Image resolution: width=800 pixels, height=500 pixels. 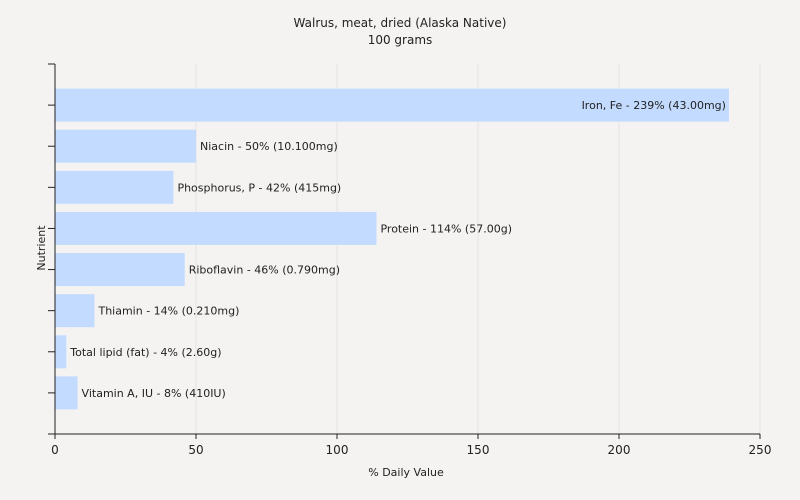 I want to click on bar-label: Thiamin - 14% (0.210mg), so click(x=168, y=311).